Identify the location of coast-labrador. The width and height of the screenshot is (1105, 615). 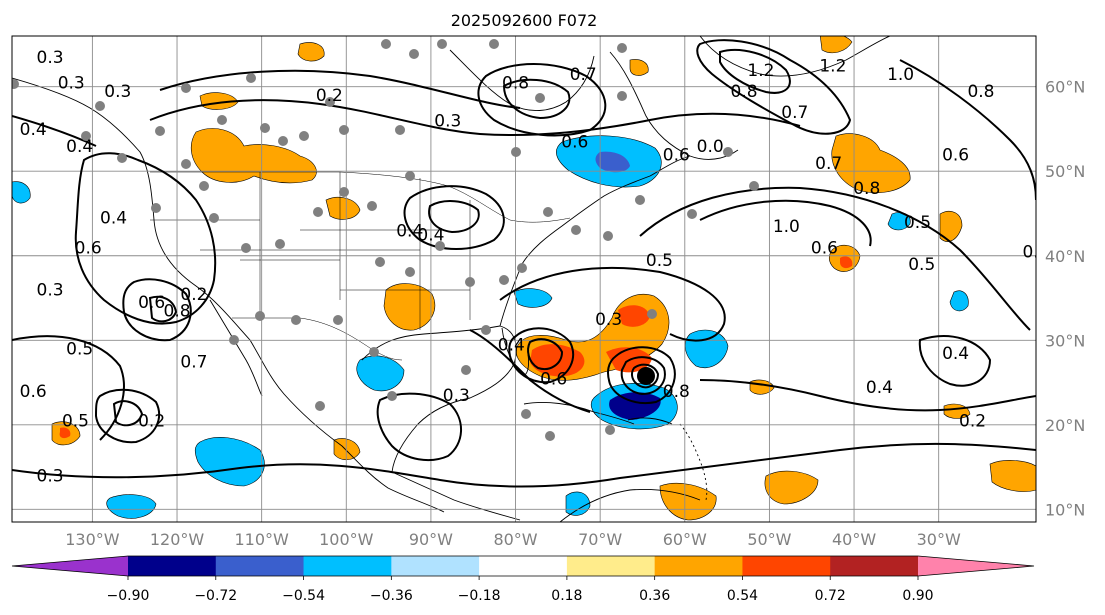
(674, 105).